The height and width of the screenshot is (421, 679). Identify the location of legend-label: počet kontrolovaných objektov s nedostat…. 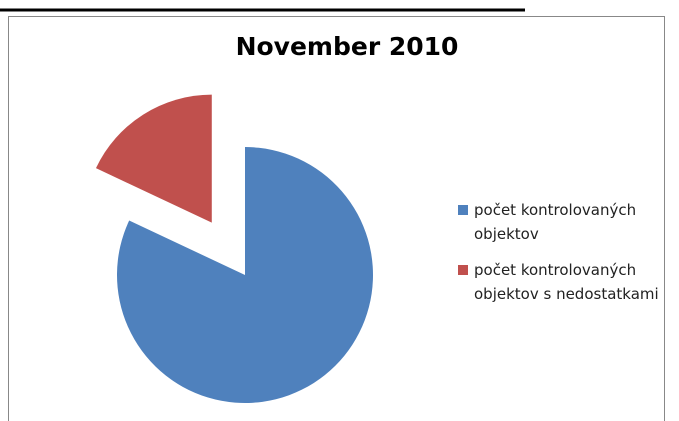
(566, 282).